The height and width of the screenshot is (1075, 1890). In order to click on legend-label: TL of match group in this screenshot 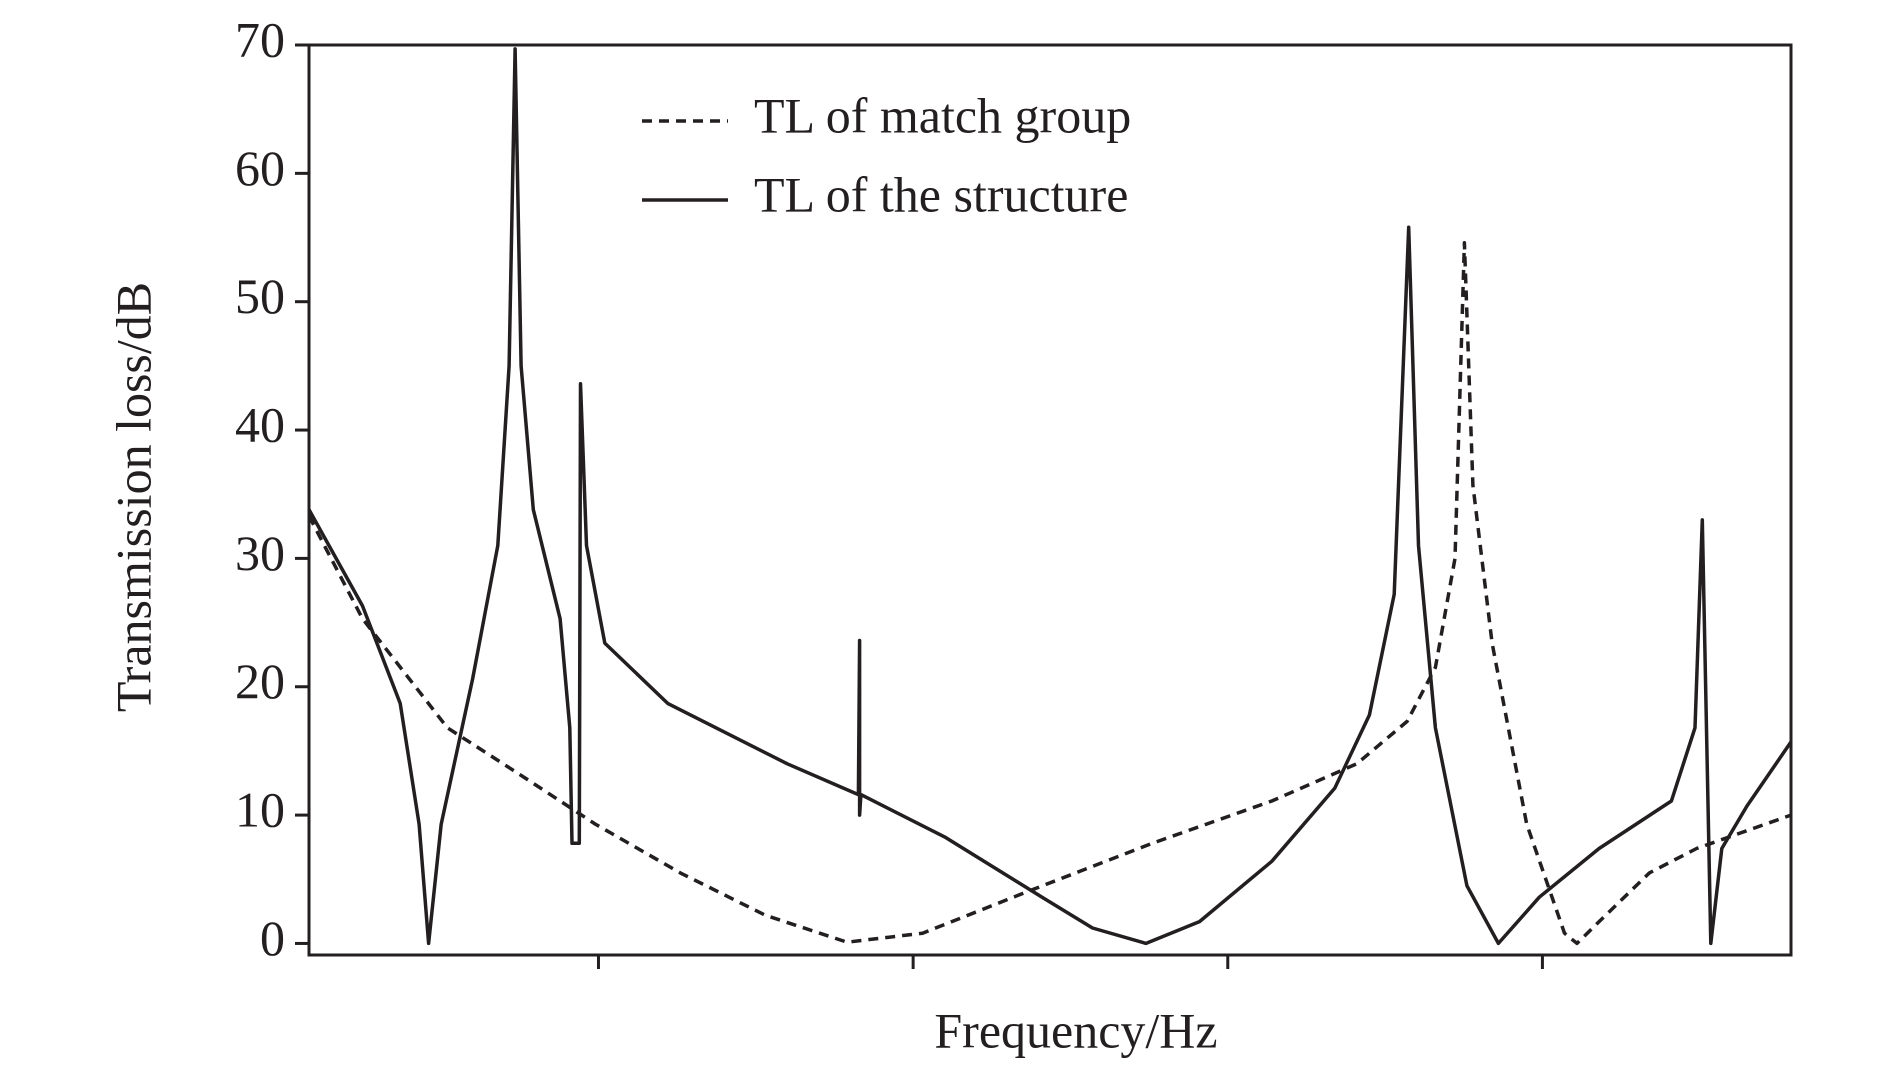, I will do `click(942, 115)`.